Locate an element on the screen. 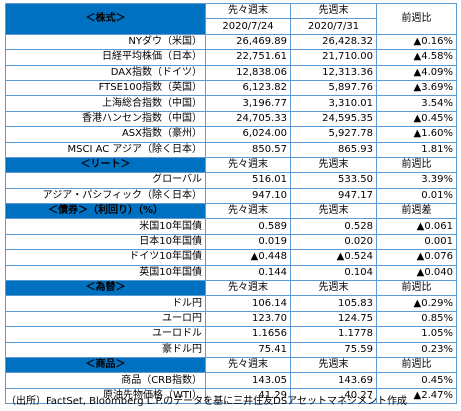 The height and width of the screenshot is (411, 461). table-row: 英国10年国債 0.144 0.104 ▲0.040 is located at coordinates (231, 273).